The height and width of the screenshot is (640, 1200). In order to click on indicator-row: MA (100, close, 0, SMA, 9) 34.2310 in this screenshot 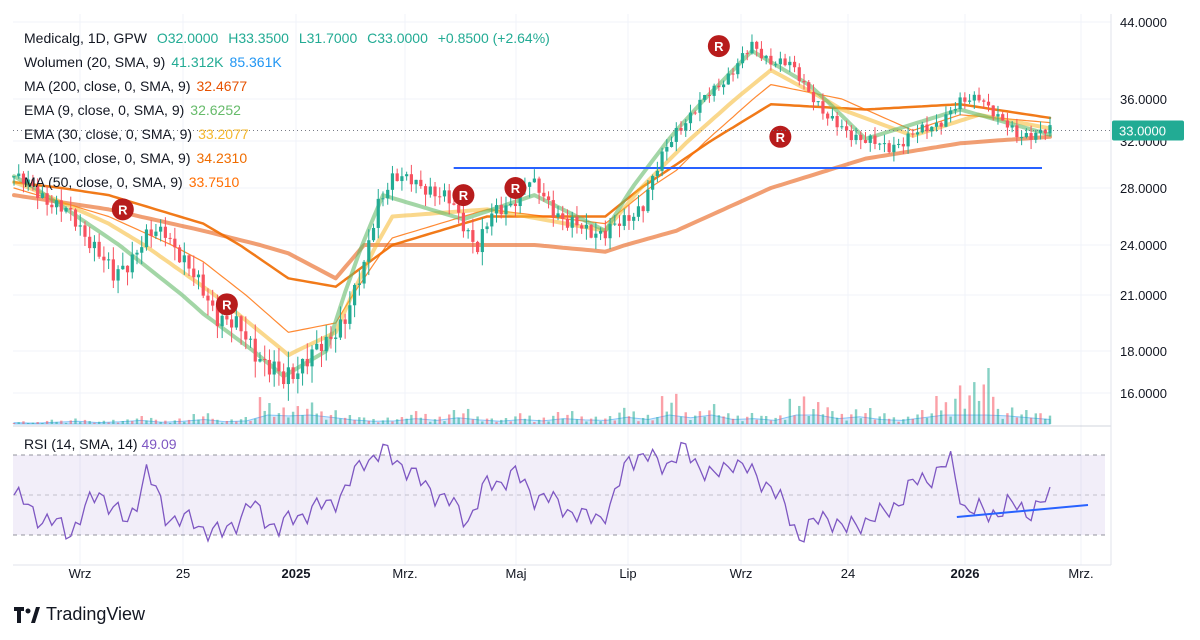, I will do `click(290, 158)`.